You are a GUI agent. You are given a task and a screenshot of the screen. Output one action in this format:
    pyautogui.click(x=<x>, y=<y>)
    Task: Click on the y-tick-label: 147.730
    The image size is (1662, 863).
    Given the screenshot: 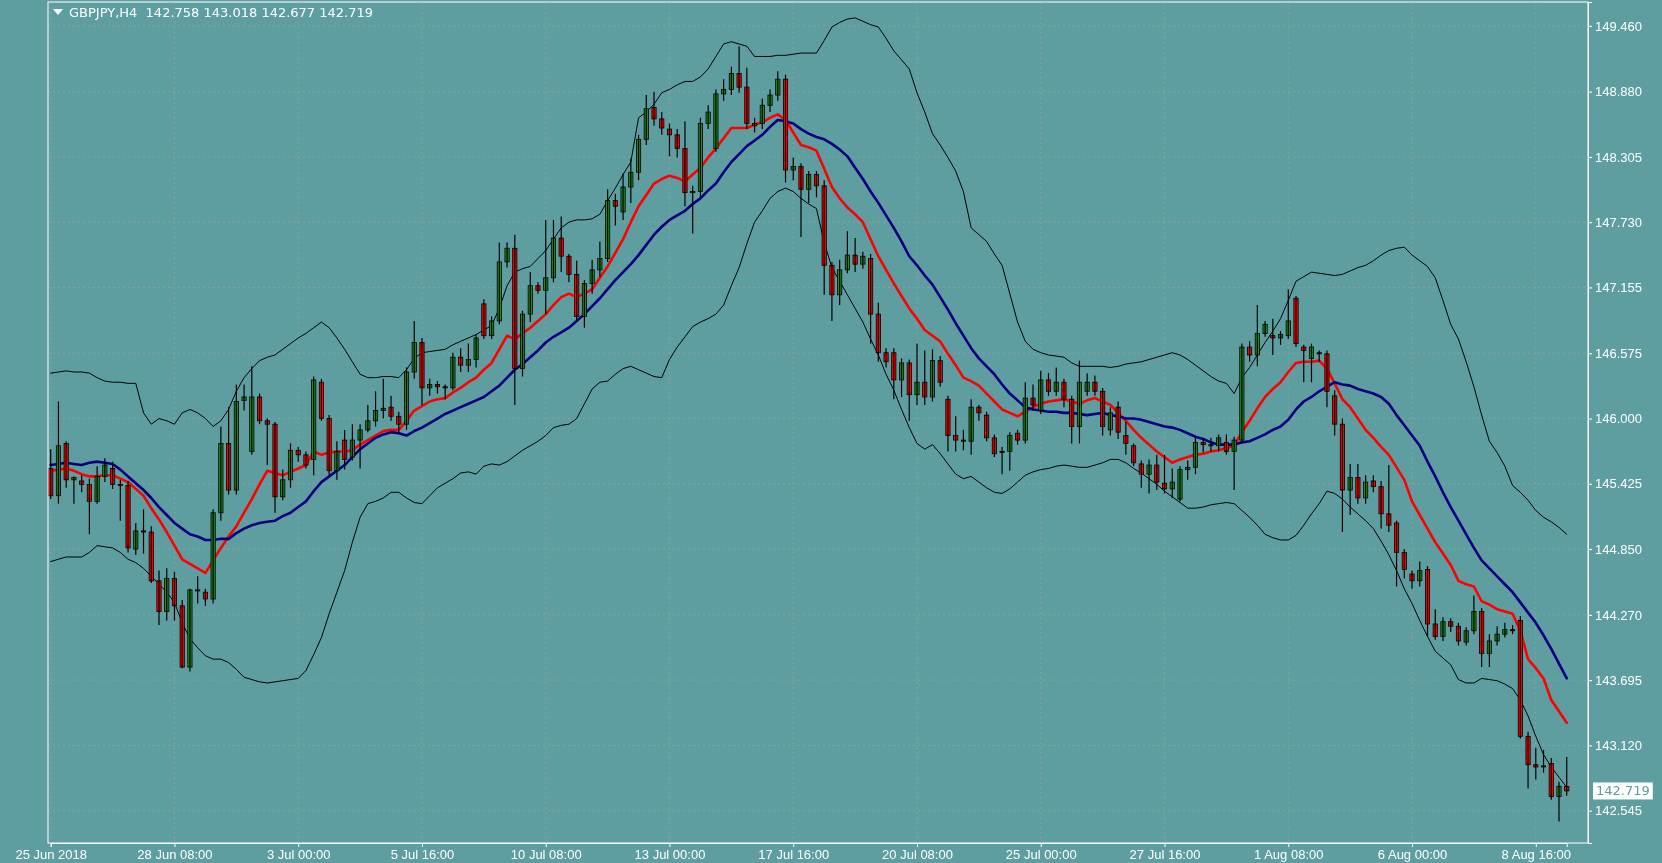 What is the action you would take?
    pyautogui.click(x=1618, y=222)
    